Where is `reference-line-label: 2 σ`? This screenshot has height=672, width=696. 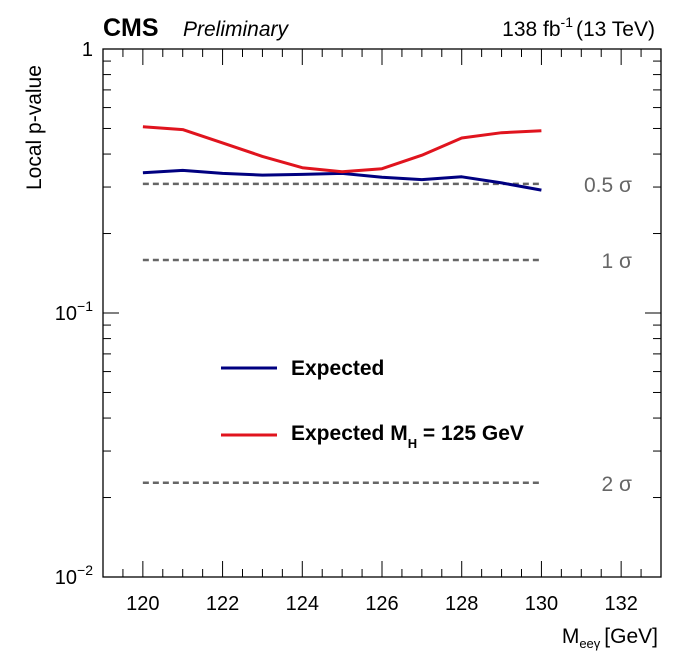
reference-line-label: 2 σ is located at coordinates (617, 484).